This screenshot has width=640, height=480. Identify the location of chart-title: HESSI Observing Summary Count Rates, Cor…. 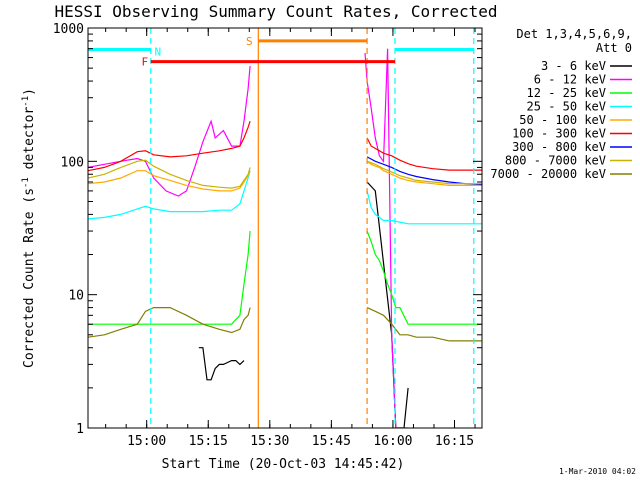
(275, 11).